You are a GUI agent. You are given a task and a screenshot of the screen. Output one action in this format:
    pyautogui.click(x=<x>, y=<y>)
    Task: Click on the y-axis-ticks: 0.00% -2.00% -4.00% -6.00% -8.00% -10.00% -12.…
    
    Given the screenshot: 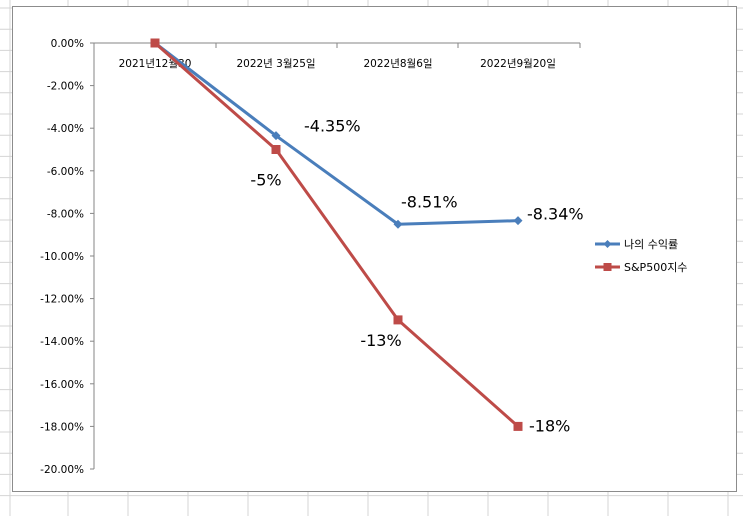 What is the action you would take?
    pyautogui.click(x=67, y=257)
    